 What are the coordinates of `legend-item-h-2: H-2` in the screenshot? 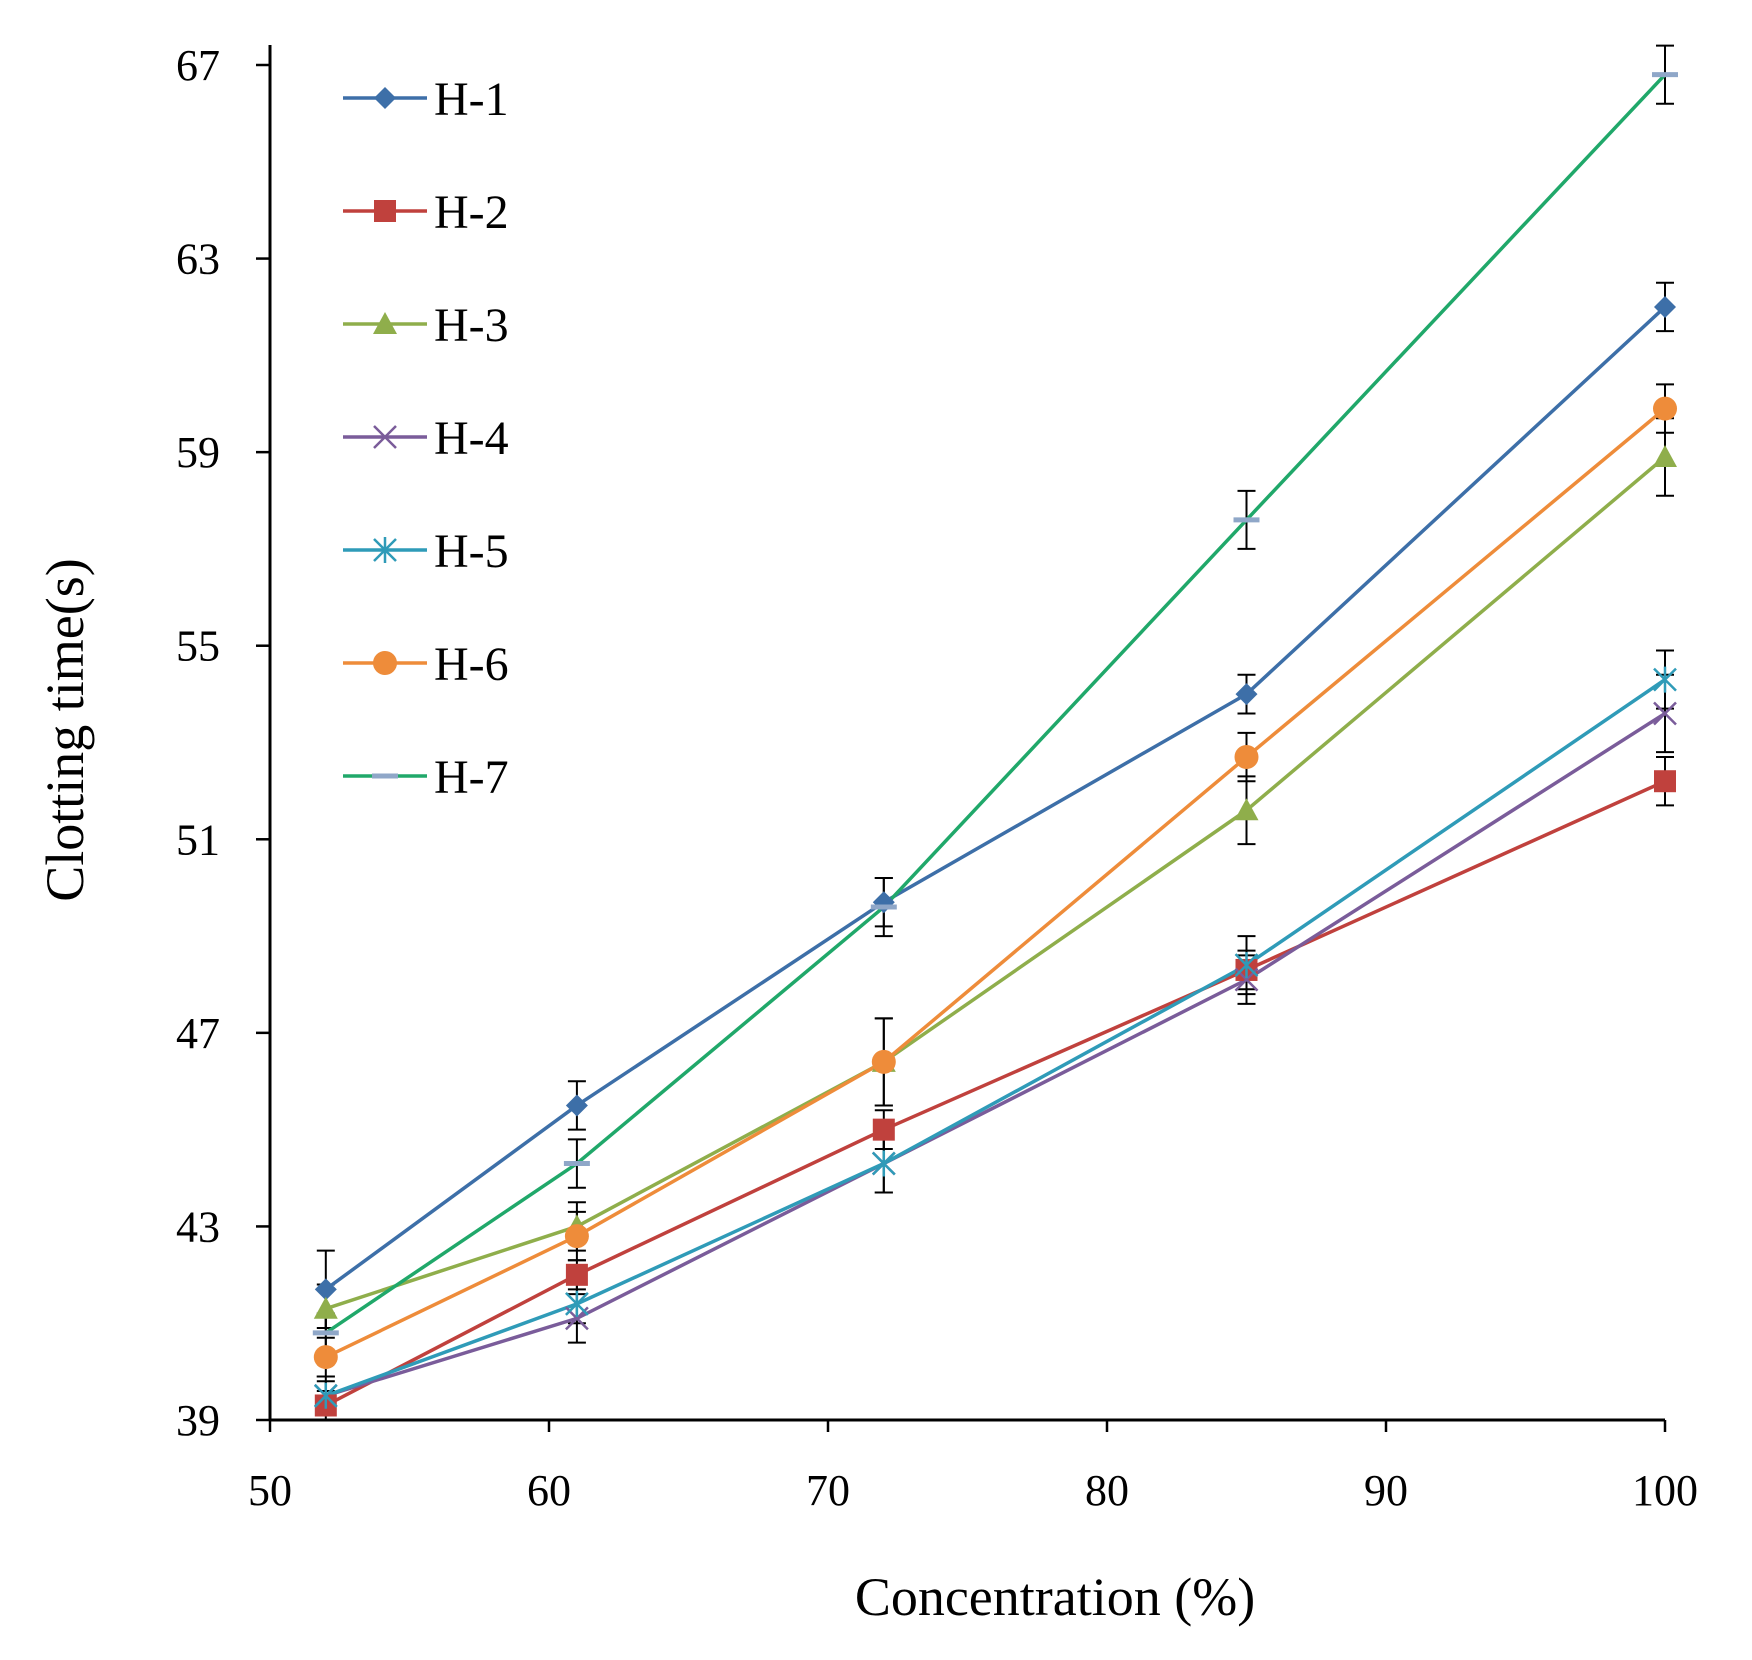 It's located at (426, 212).